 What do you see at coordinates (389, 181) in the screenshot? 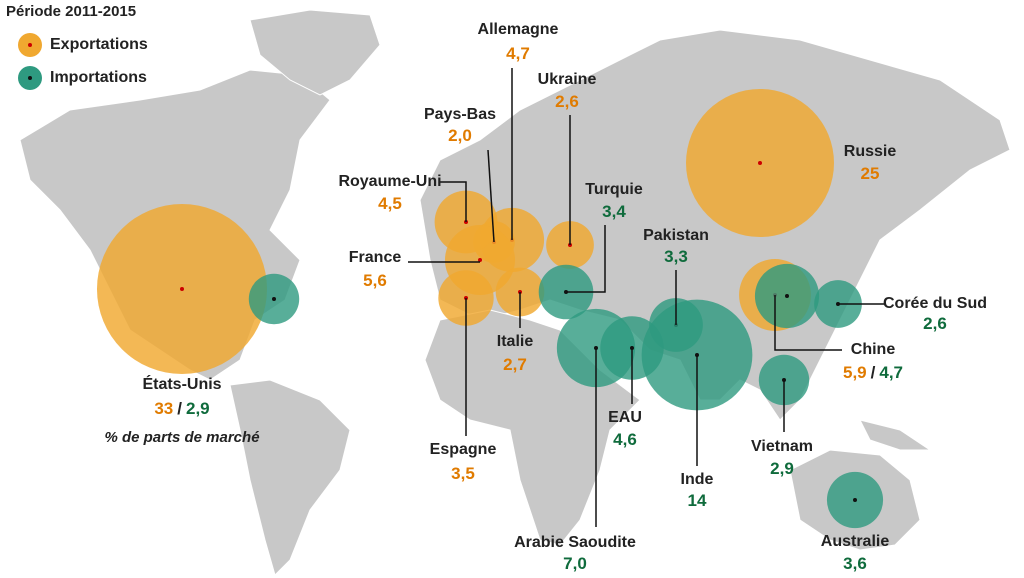
I see `country-name: Royaume-Uni` at bounding box center [389, 181].